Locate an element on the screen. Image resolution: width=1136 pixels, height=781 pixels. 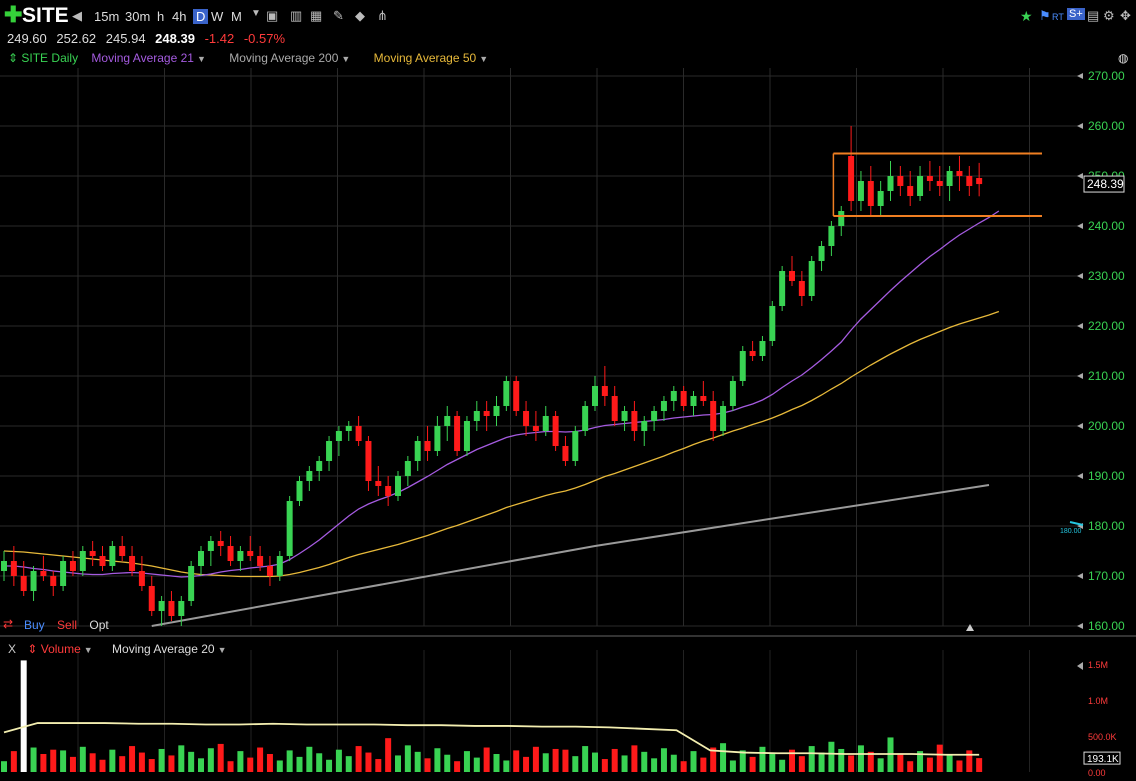
quote-open: 249.60 is located at coordinates (27, 38).